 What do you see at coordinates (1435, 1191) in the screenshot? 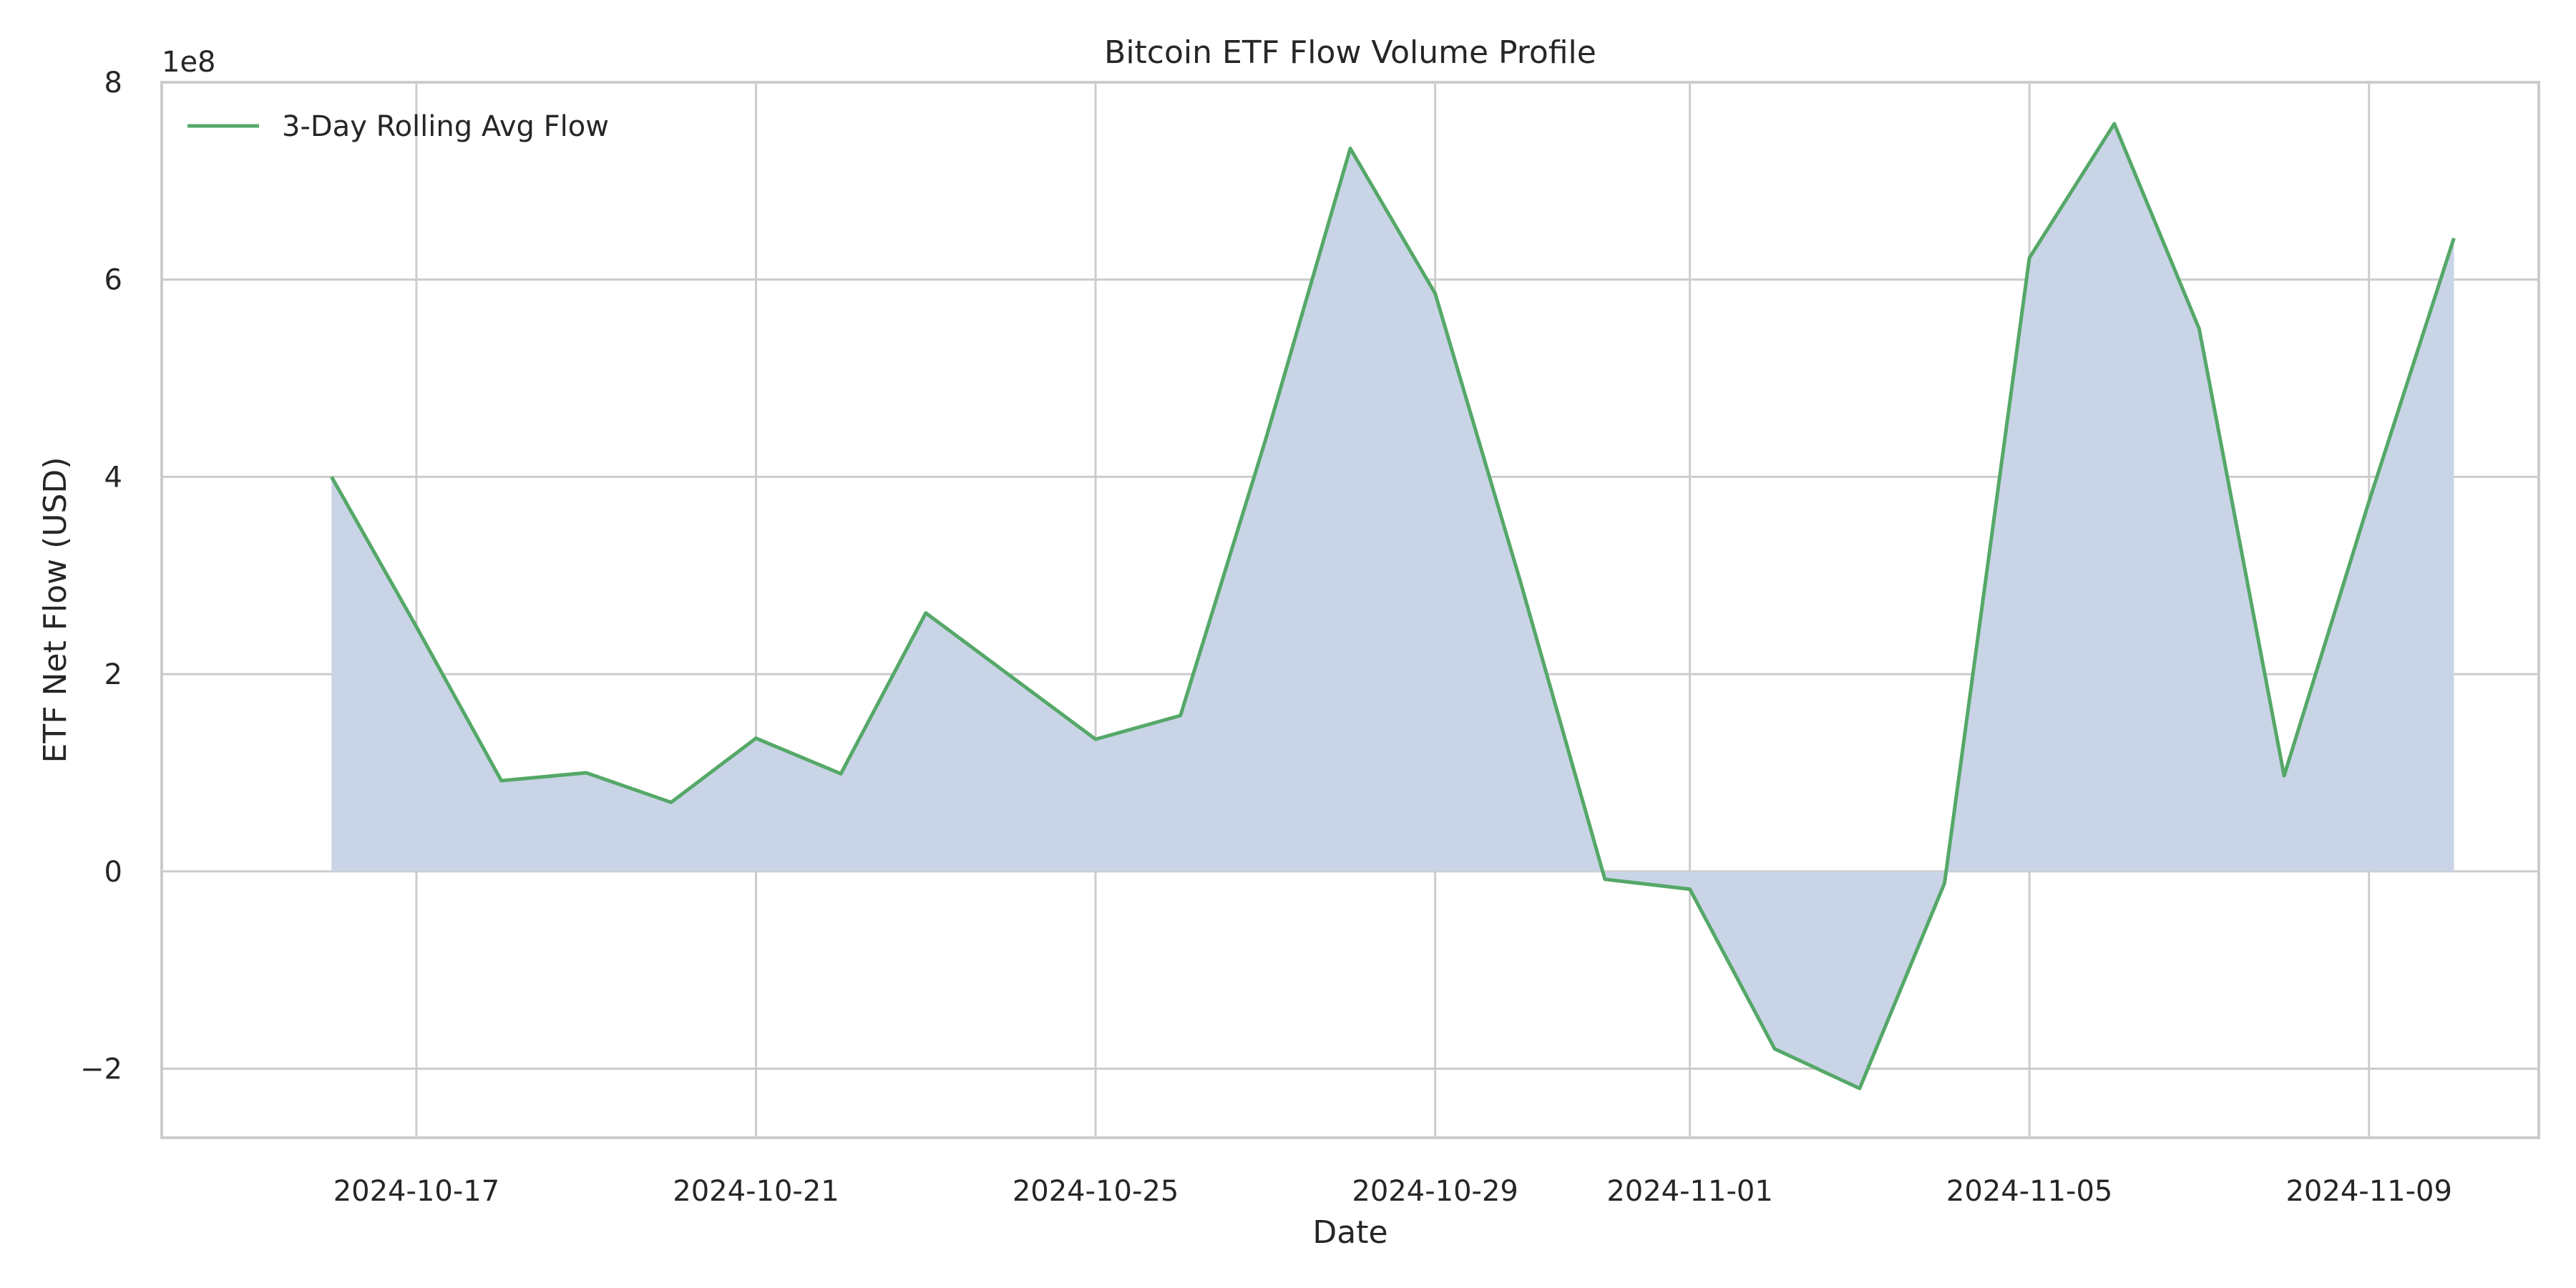
I see `x-tick-label: 2024-10-29` at bounding box center [1435, 1191].